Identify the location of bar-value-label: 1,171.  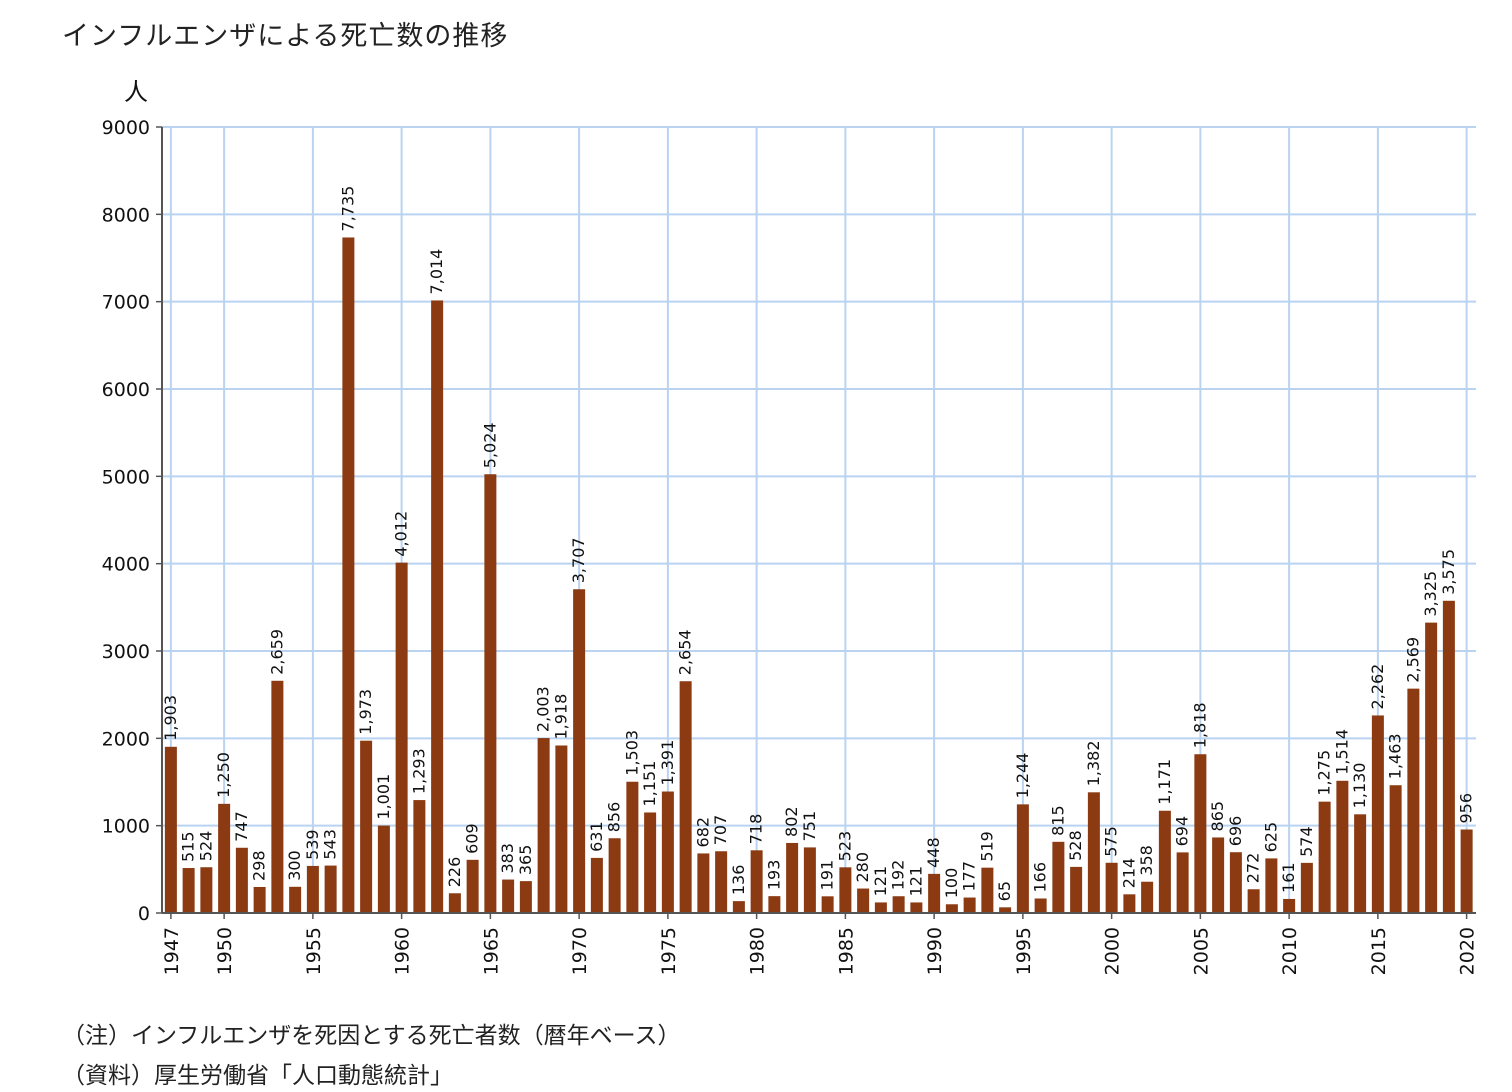
(1164, 782).